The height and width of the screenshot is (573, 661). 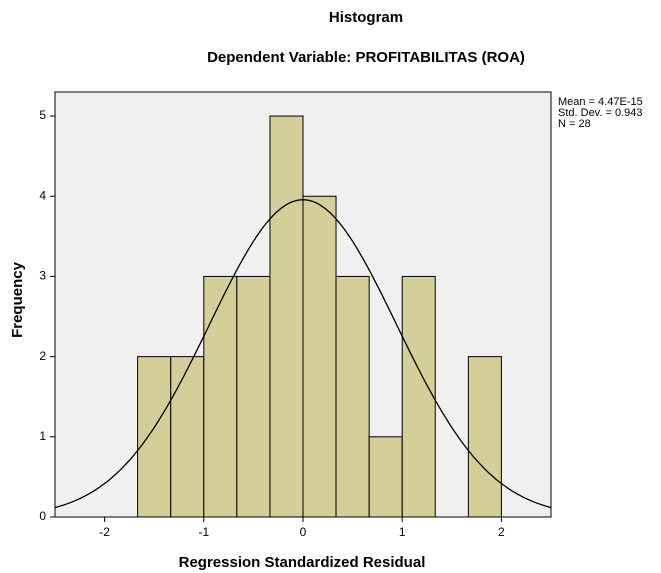 I want to click on stat-label: Std. Dev. = 0.943, so click(x=600, y=113).